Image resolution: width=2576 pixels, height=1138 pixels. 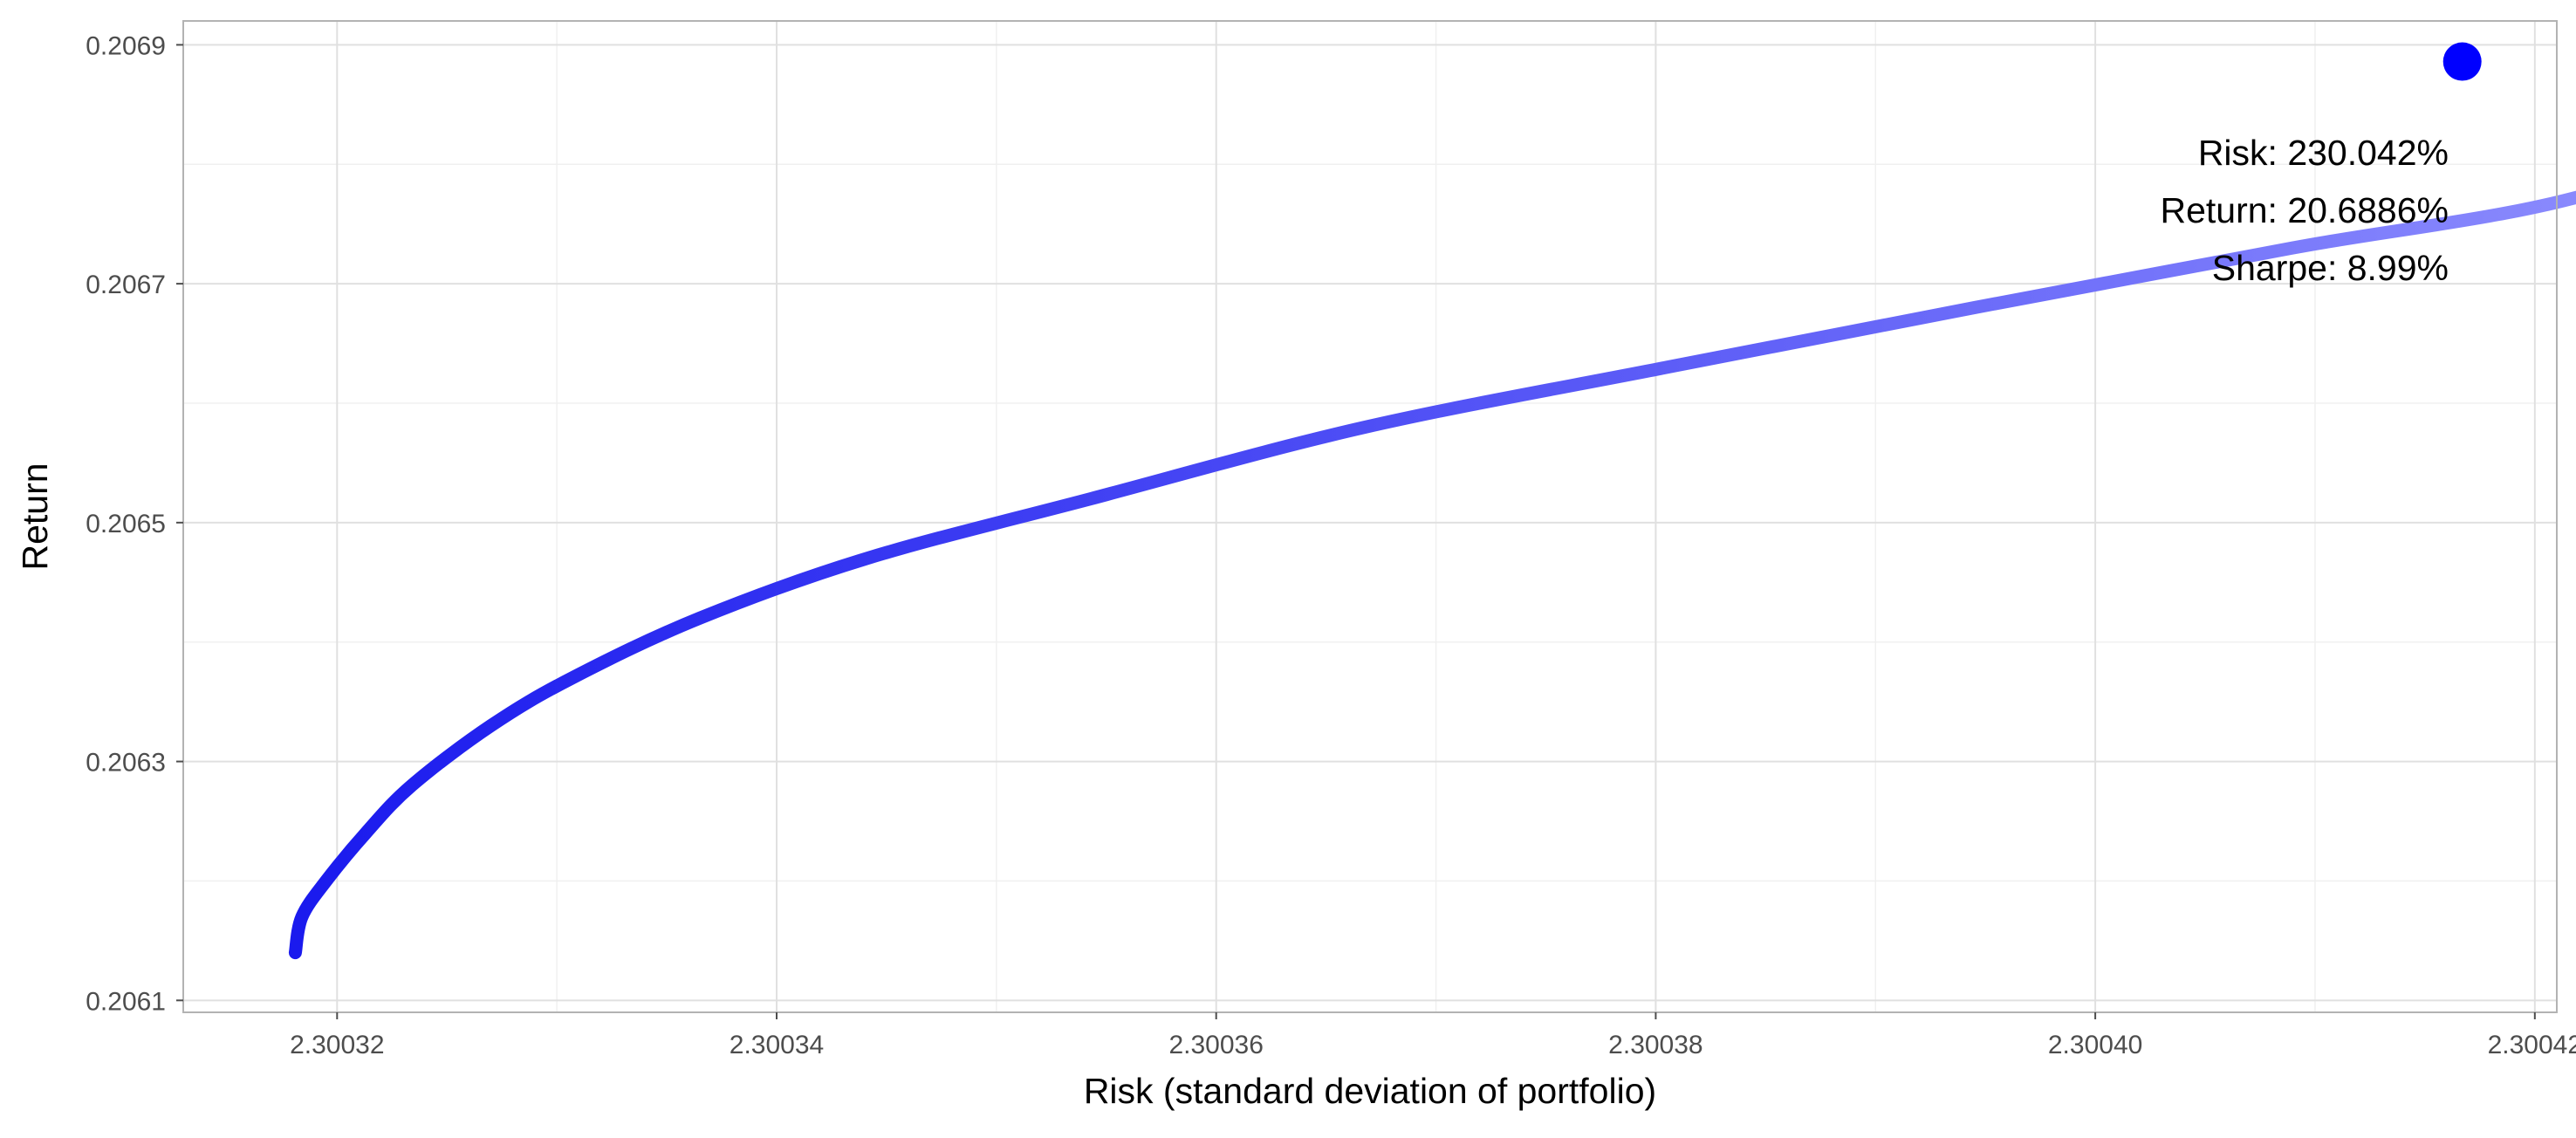 What do you see at coordinates (2330, 268) in the screenshot?
I see `annotation-sharpe: Sharpe: 8.99%` at bounding box center [2330, 268].